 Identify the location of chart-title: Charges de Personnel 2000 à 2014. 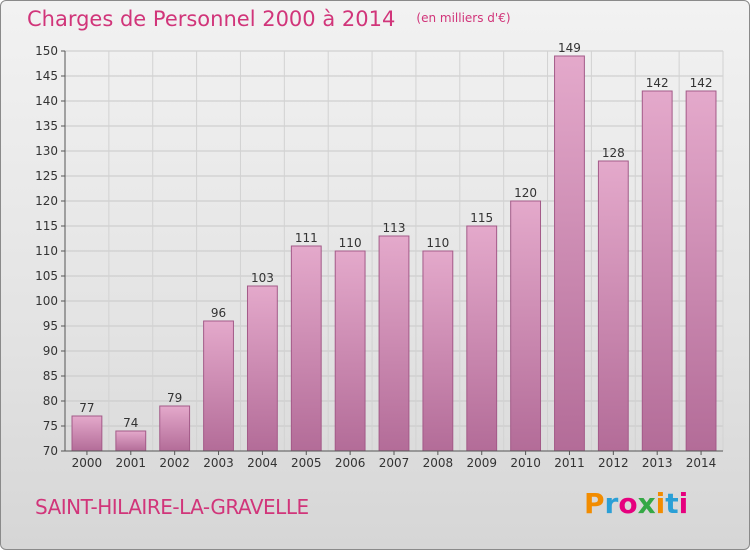
(211, 19).